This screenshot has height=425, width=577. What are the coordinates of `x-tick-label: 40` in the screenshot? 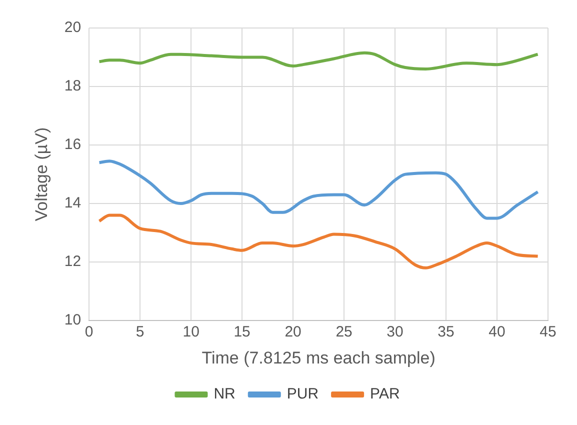 It's located at (497, 332).